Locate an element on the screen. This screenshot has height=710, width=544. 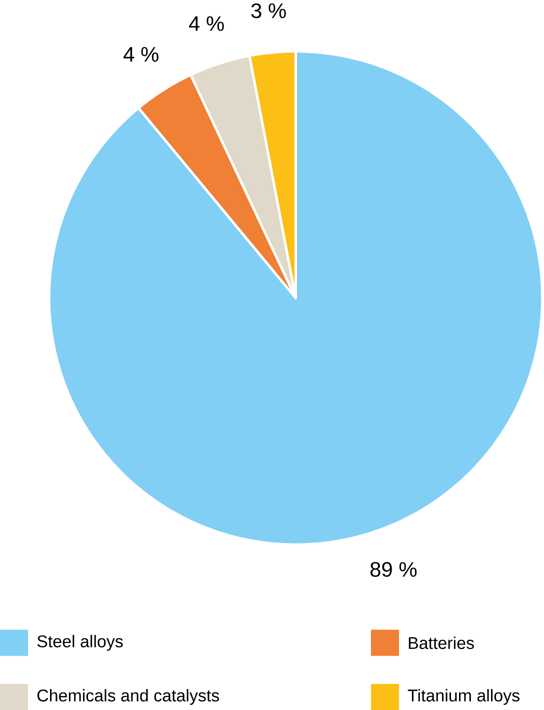
legend-label: Chemicals and catalysts is located at coordinates (129, 697).